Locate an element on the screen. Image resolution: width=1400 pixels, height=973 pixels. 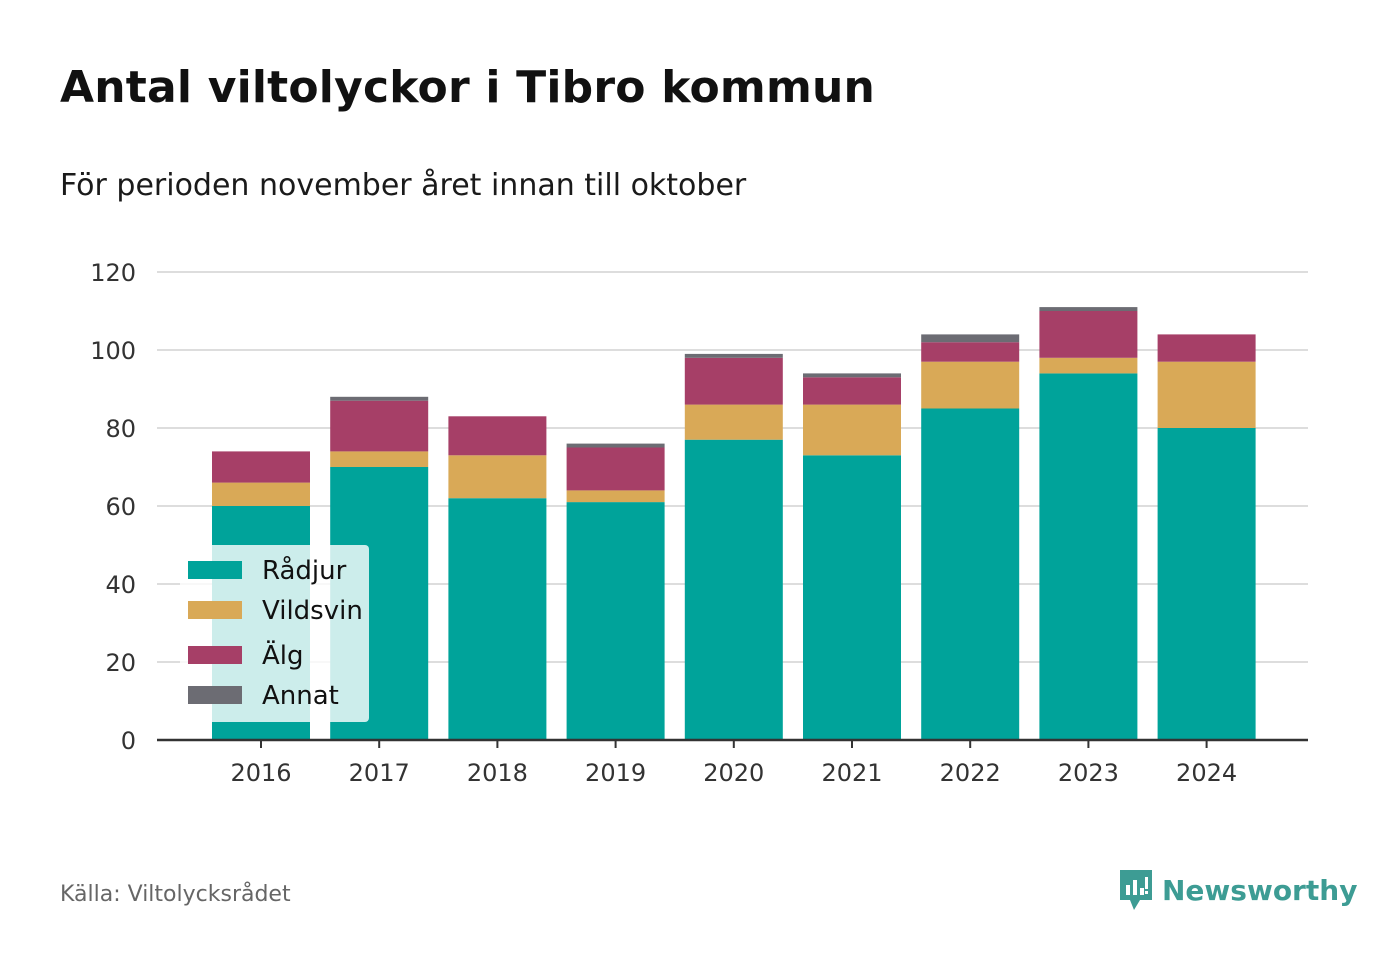
legend-label-vildsvin: Vildsvin is located at coordinates (312, 611).